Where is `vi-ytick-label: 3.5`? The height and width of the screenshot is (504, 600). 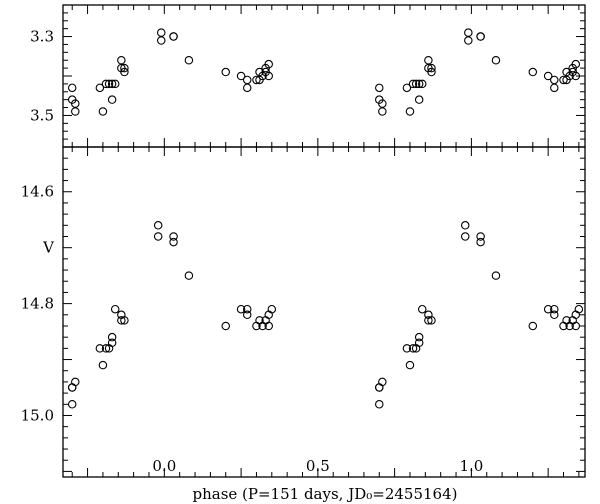
vi-ytick-label: 3.5 is located at coordinates (42, 115).